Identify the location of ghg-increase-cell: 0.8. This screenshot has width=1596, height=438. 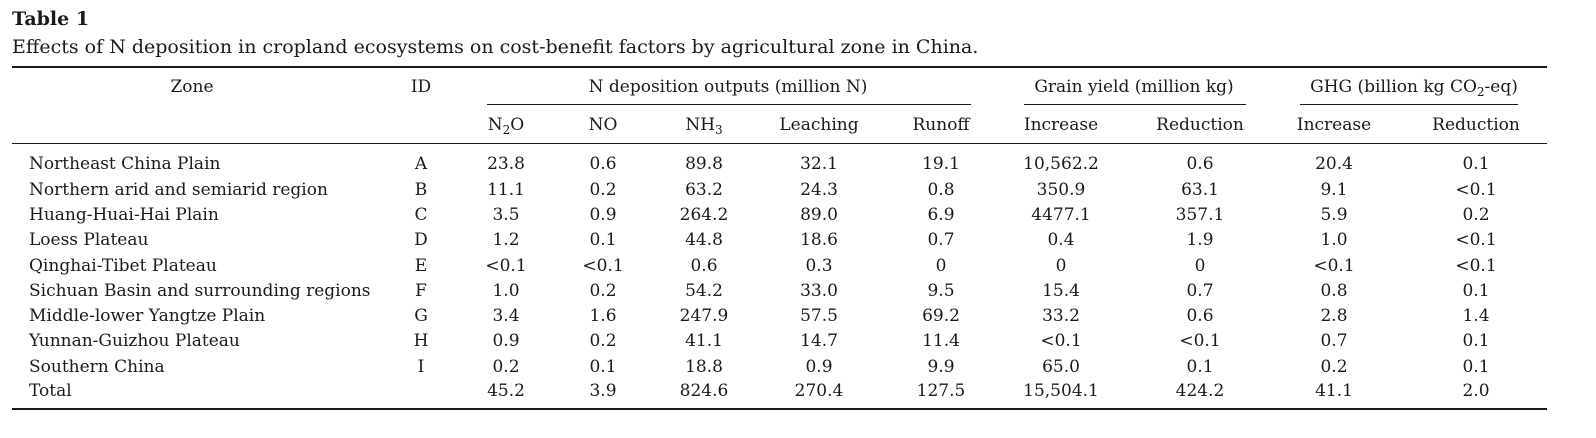
(1334, 291).